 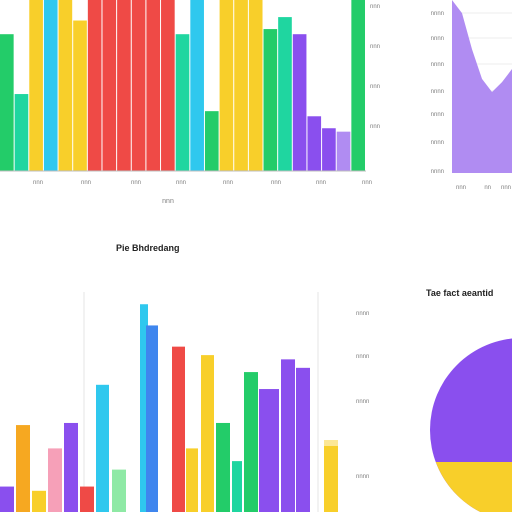 I want to click on legend-swatch-yellow, so click(x=331, y=476).